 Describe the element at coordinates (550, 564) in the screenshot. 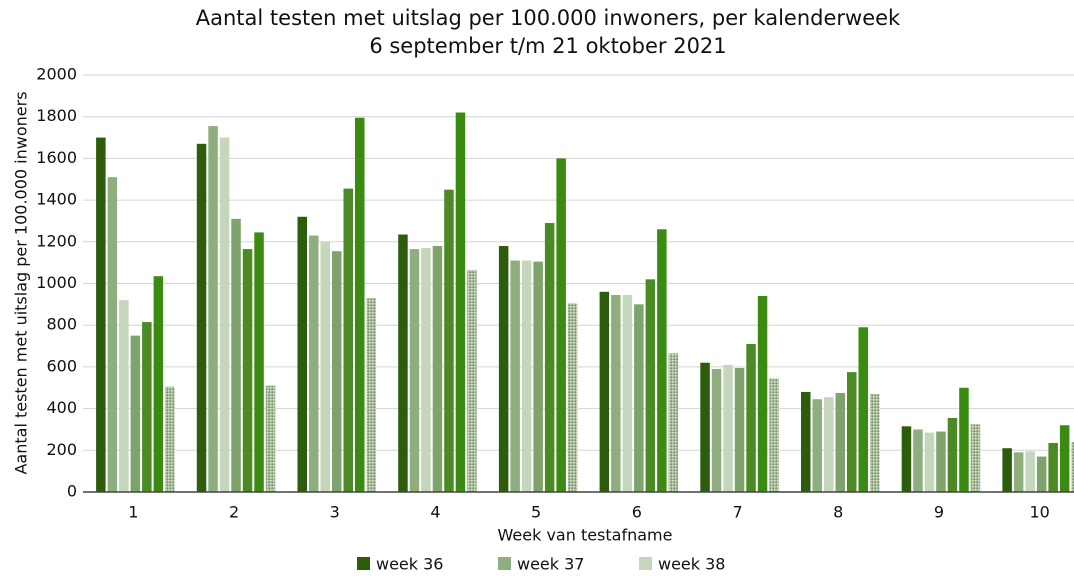

I see `legend-label: week 37` at that location.